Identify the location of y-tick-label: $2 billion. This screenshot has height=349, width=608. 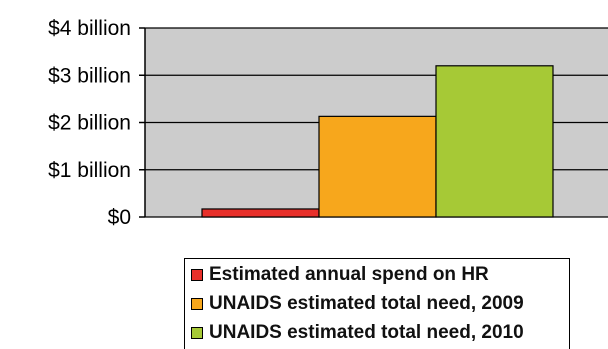
(89, 123).